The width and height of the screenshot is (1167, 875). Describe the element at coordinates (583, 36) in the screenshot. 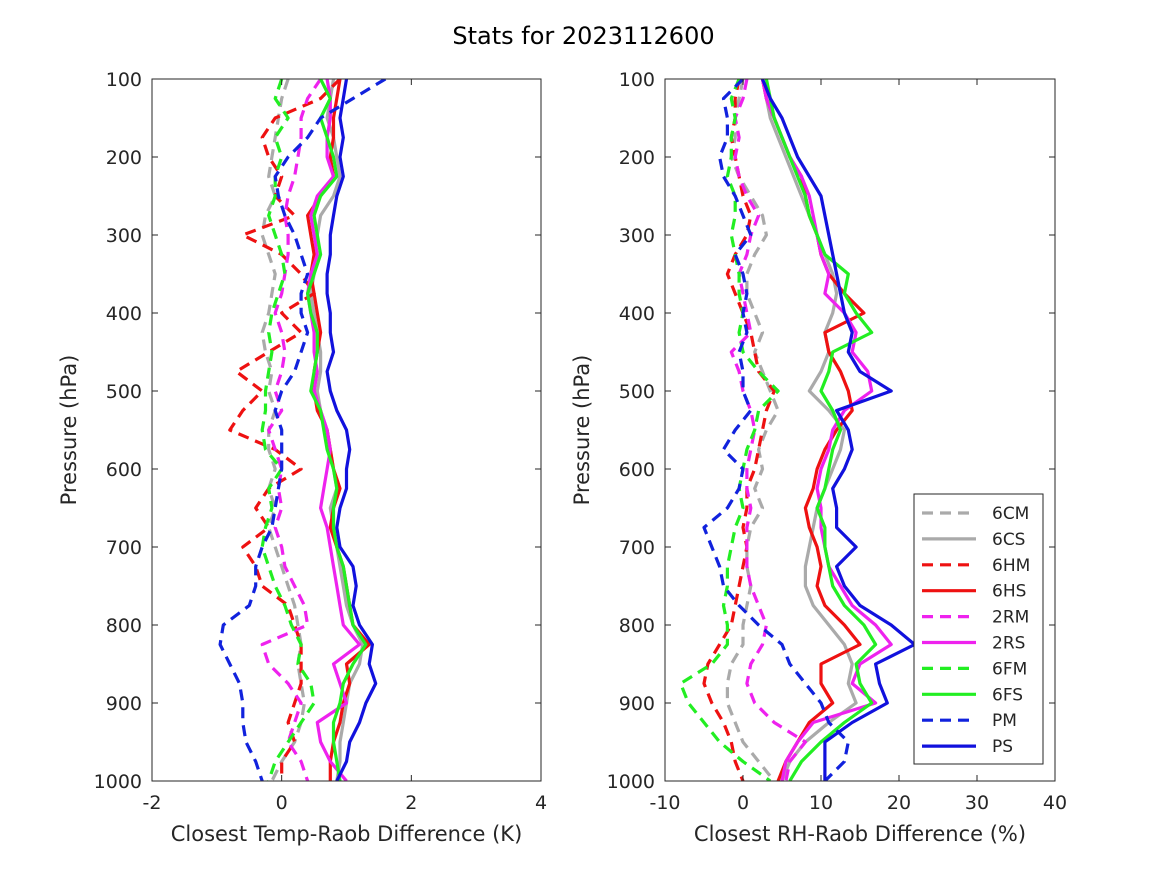

I see `figure-title: Stats for 2023112600` at that location.